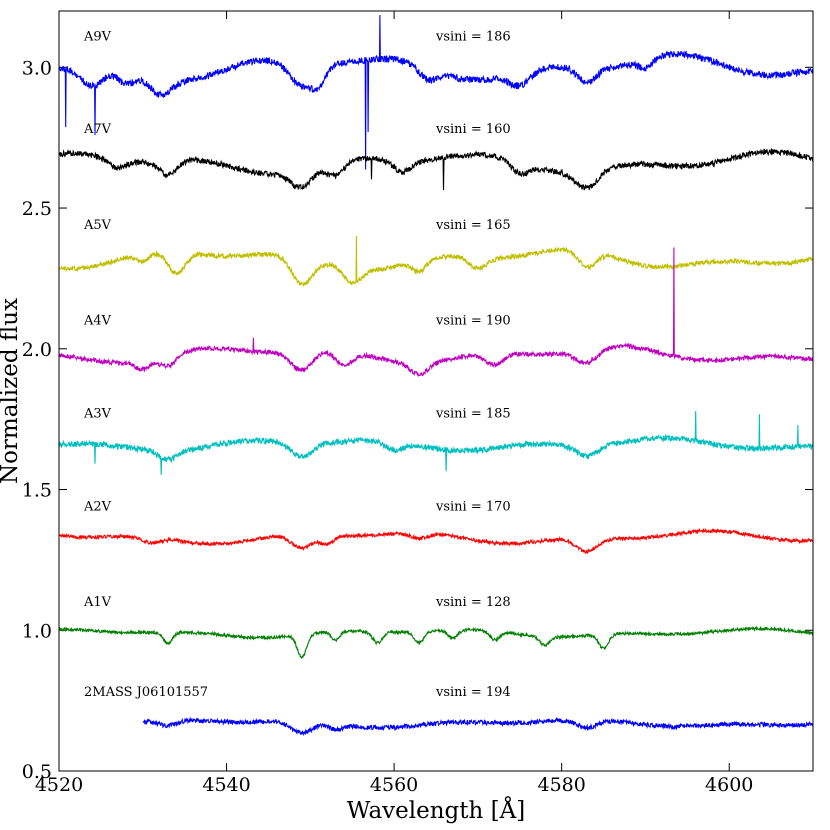 The width and height of the screenshot is (830, 830). Describe the element at coordinates (561, 785) in the screenshot. I see `x-tick-label: 4580` at that location.